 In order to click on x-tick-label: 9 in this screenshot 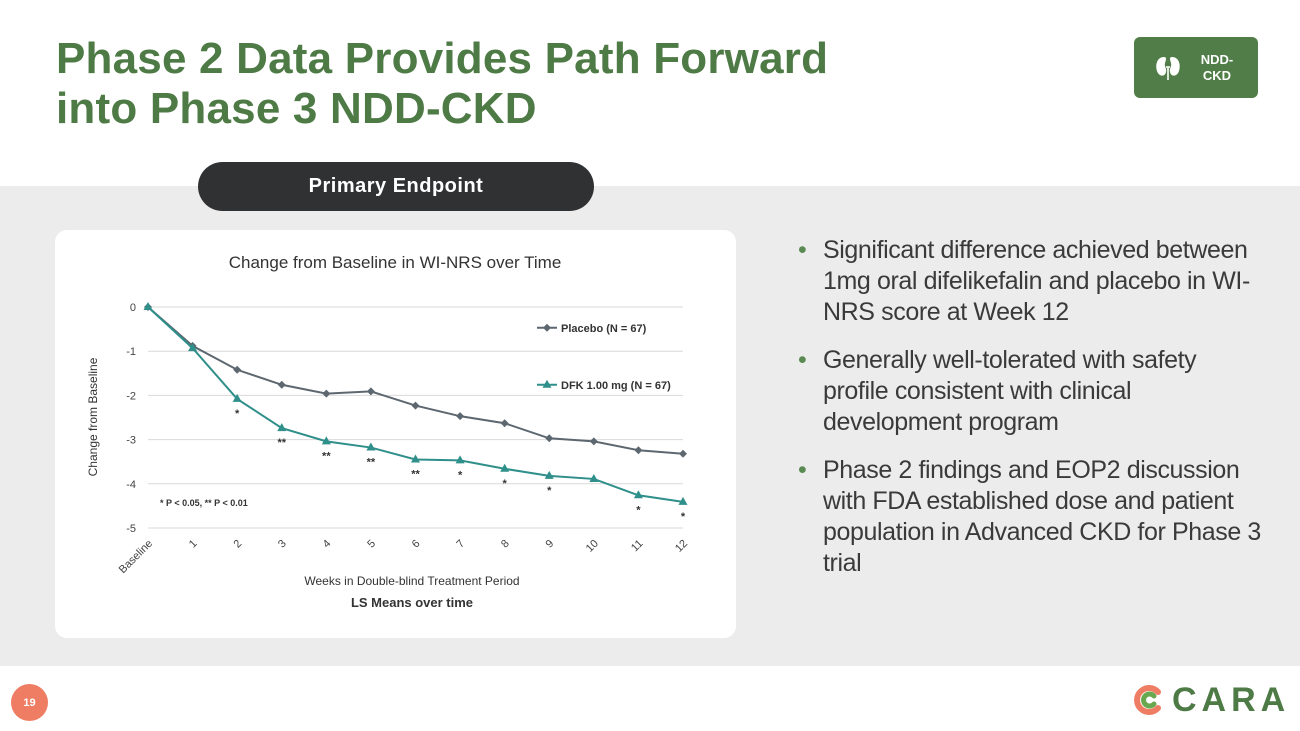, I will do `click(550, 544)`.